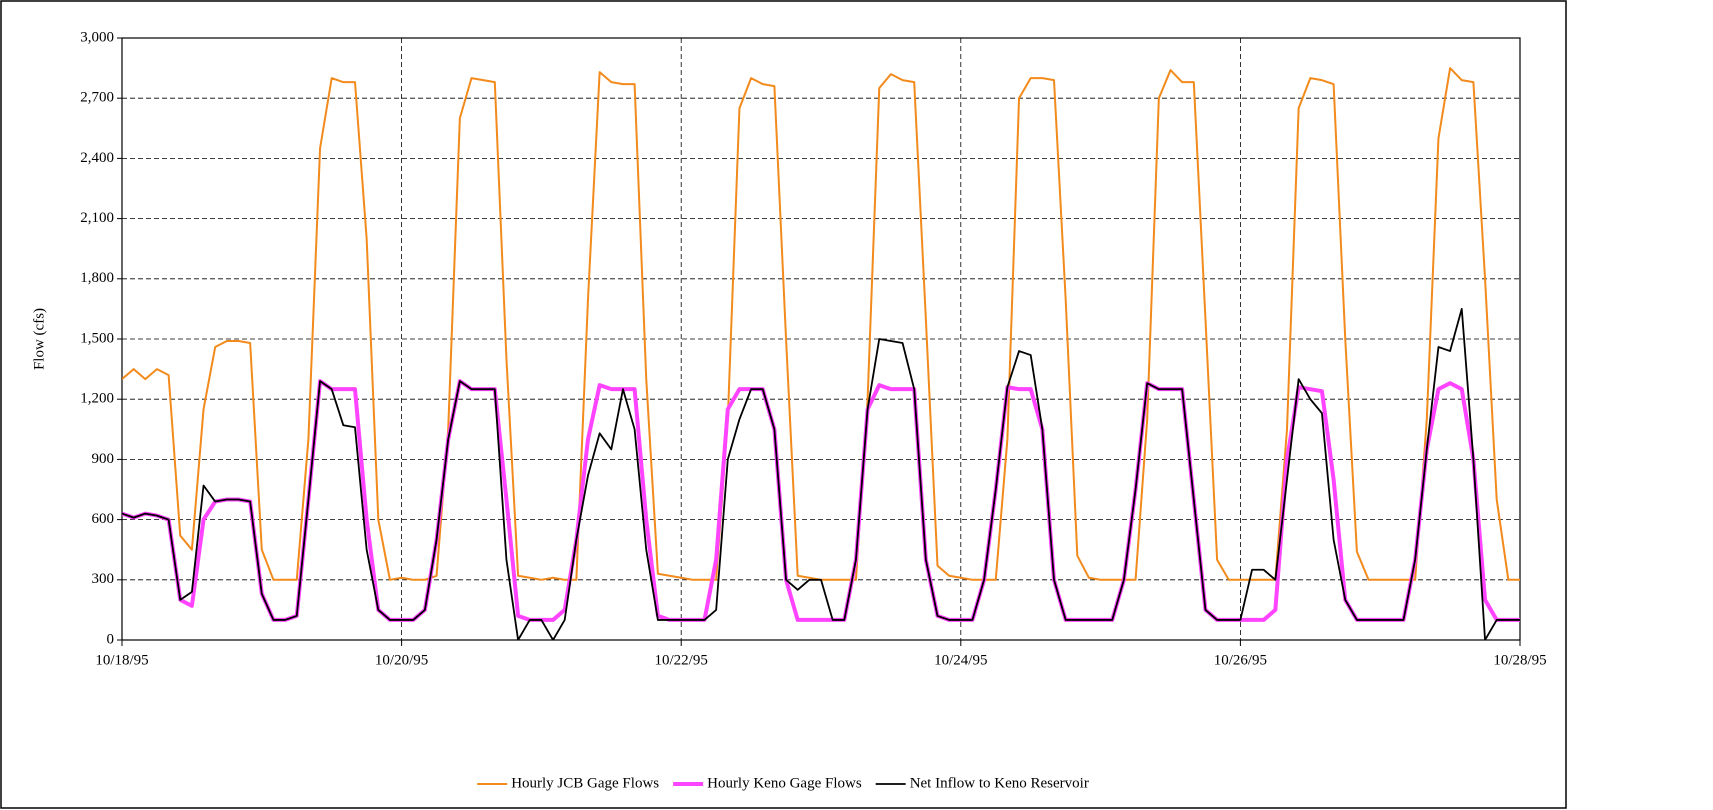 This screenshot has width=1713, height=810. Describe the element at coordinates (103, 459) in the screenshot. I see `y-tick-label: 900` at that location.